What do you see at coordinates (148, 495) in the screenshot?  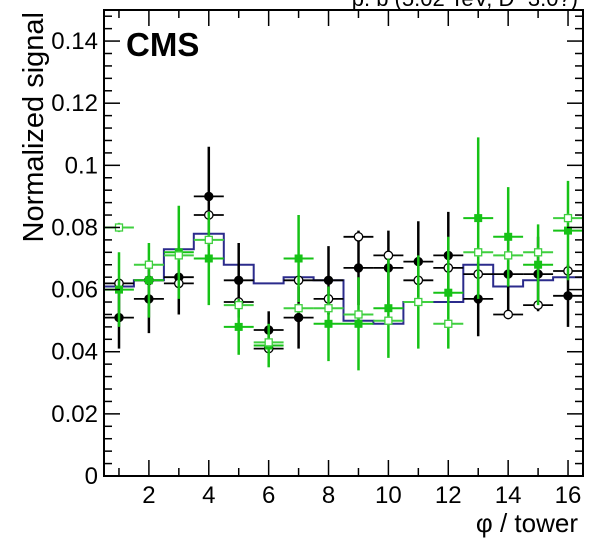 I see `x-tick-label: 2` at bounding box center [148, 495].